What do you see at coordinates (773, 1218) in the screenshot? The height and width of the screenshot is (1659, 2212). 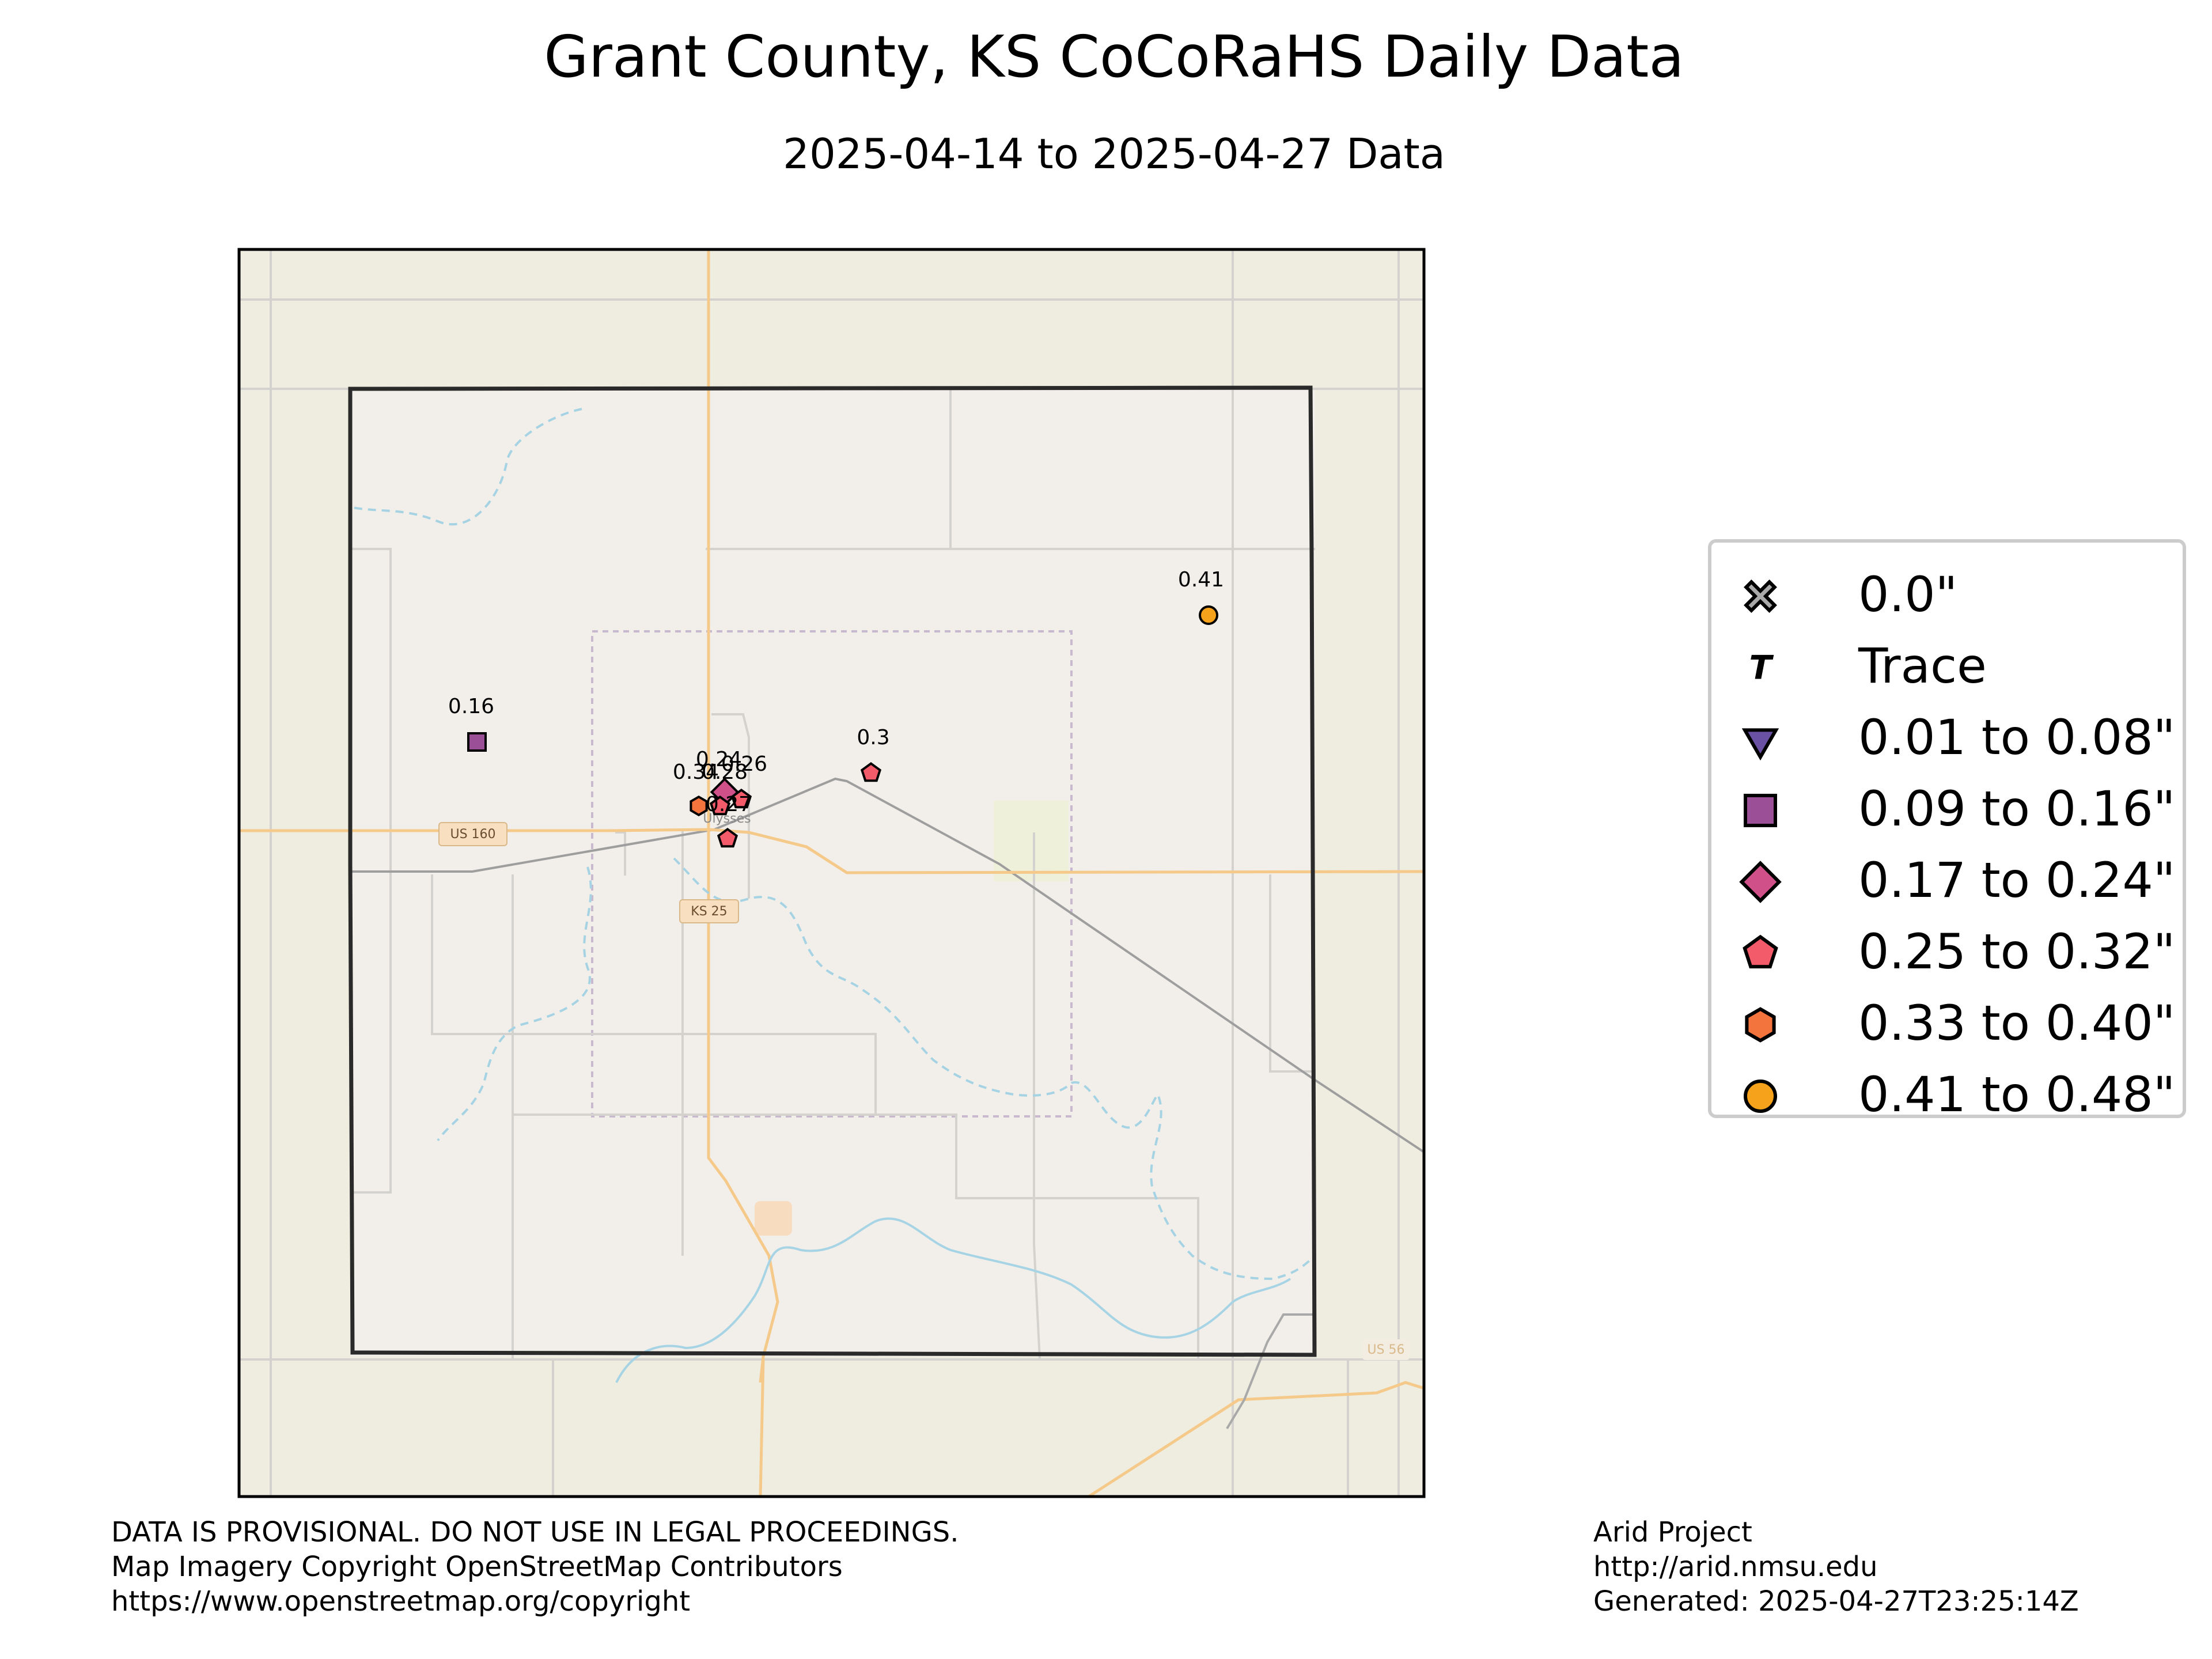 I see `landuse-patch` at bounding box center [773, 1218].